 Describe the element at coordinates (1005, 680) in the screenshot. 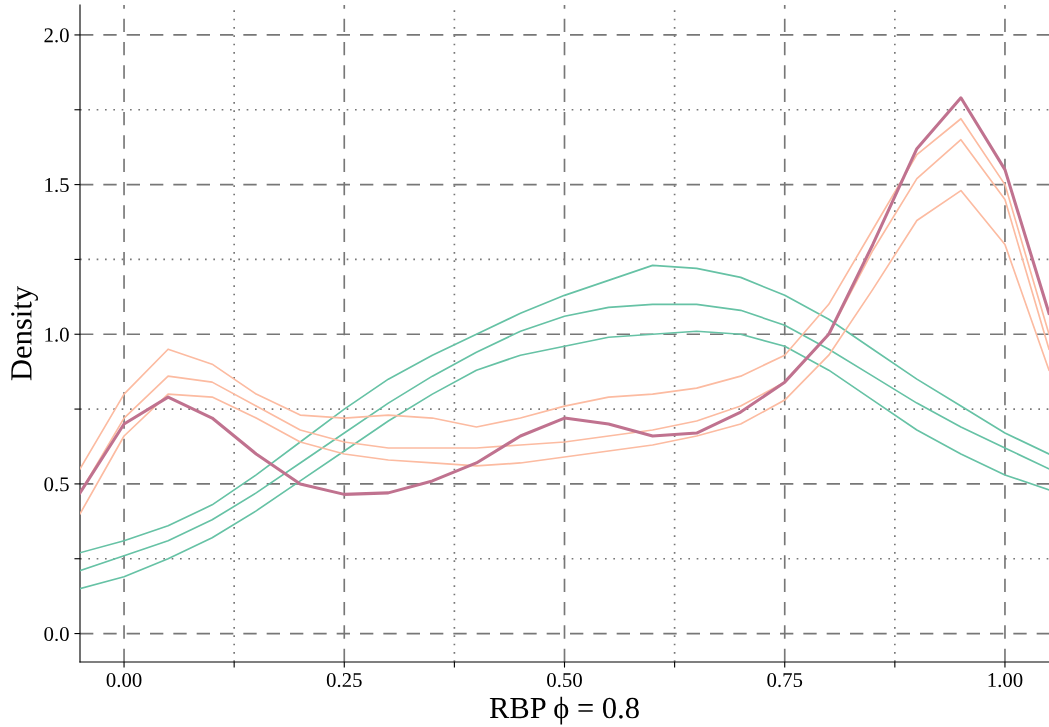

I see `x-tick-label: 1.00` at that location.